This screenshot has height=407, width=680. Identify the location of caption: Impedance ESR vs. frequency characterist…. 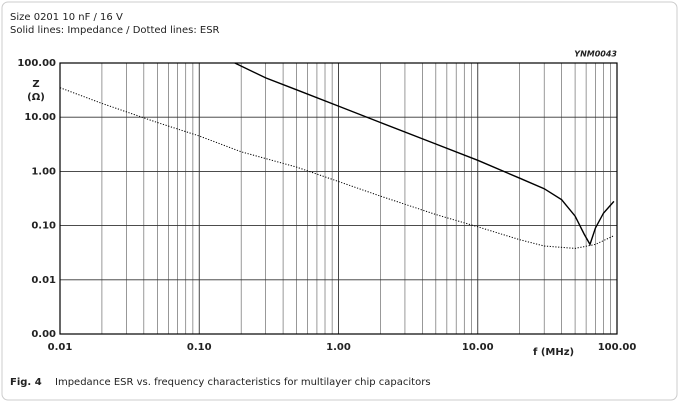
(243, 382).